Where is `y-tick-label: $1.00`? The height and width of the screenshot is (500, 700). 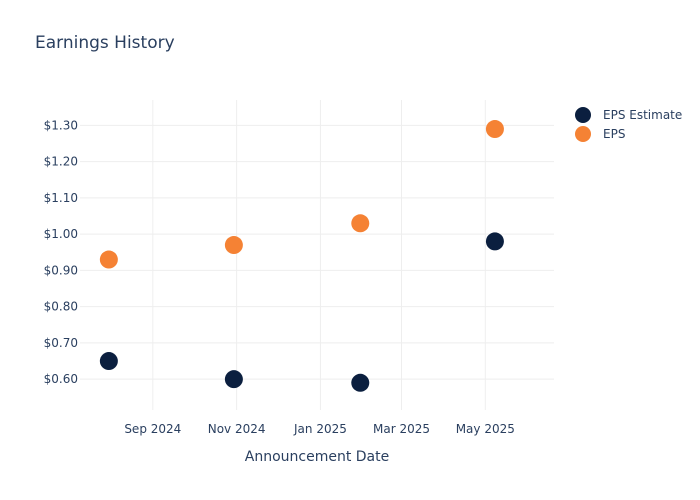
y-tick-label: $1.00 is located at coordinates (61, 234).